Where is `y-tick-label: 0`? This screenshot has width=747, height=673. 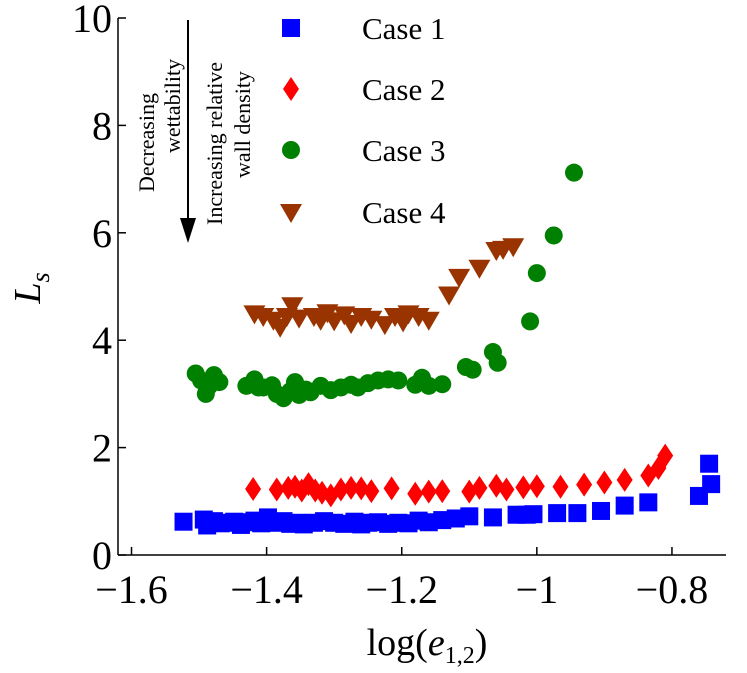
y-tick-label: 0 is located at coordinates (102, 555).